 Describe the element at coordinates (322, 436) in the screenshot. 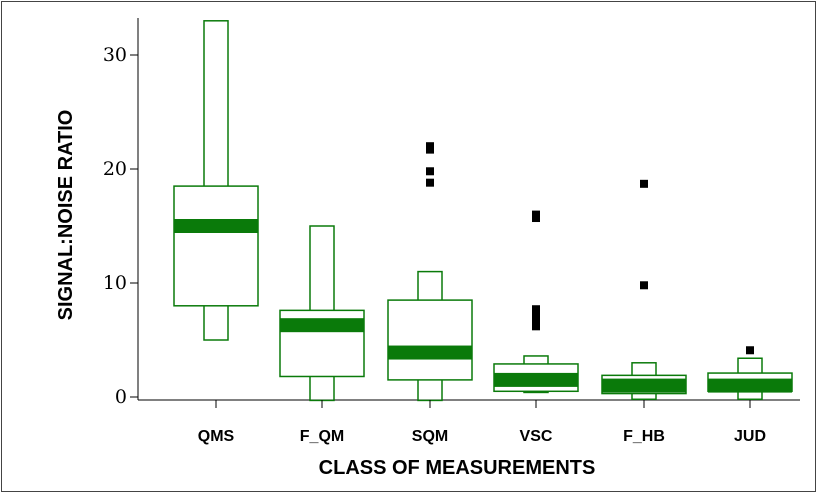

I see `x-tick-label: F_QM` at that location.